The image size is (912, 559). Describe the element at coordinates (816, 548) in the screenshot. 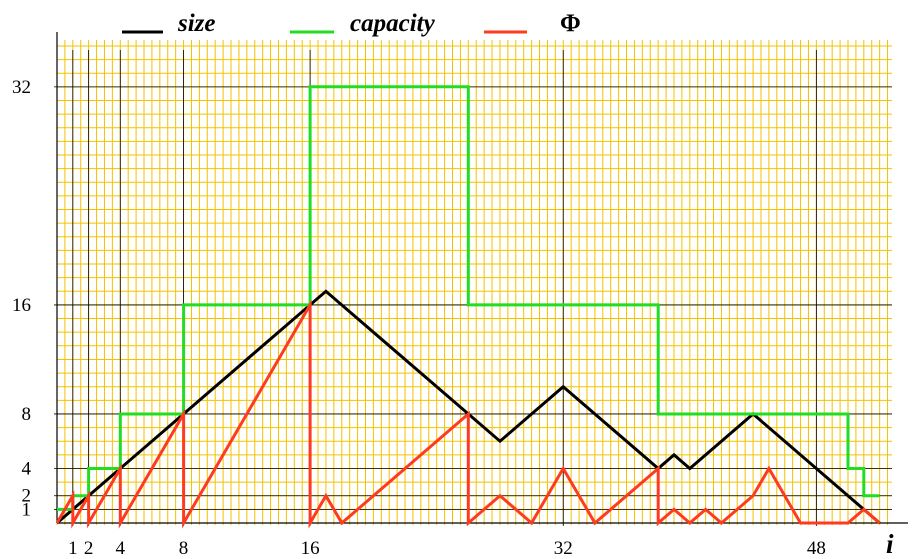

I see `x-tick-label: 48` at that location.